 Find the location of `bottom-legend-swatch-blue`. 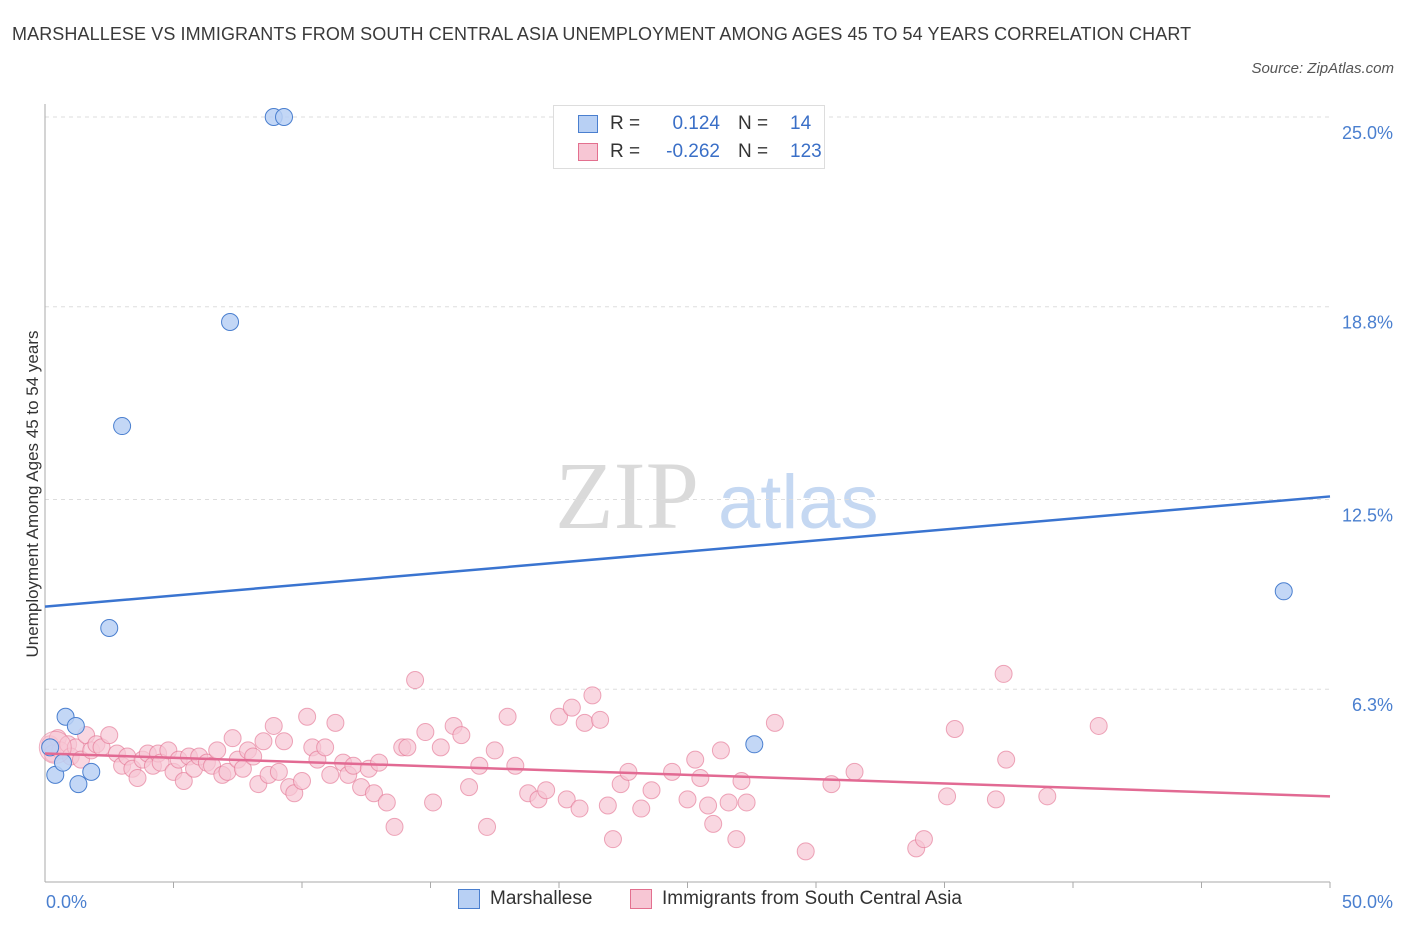

bottom-legend-swatch-blue is located at coordinates (469, 899).